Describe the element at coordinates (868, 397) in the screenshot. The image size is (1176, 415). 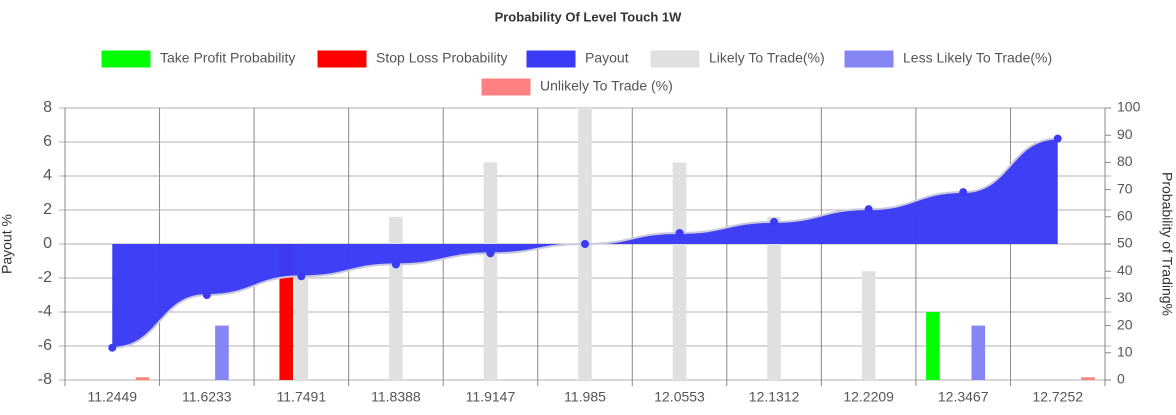
I see `x-tick-label: 12.2209` at that location.